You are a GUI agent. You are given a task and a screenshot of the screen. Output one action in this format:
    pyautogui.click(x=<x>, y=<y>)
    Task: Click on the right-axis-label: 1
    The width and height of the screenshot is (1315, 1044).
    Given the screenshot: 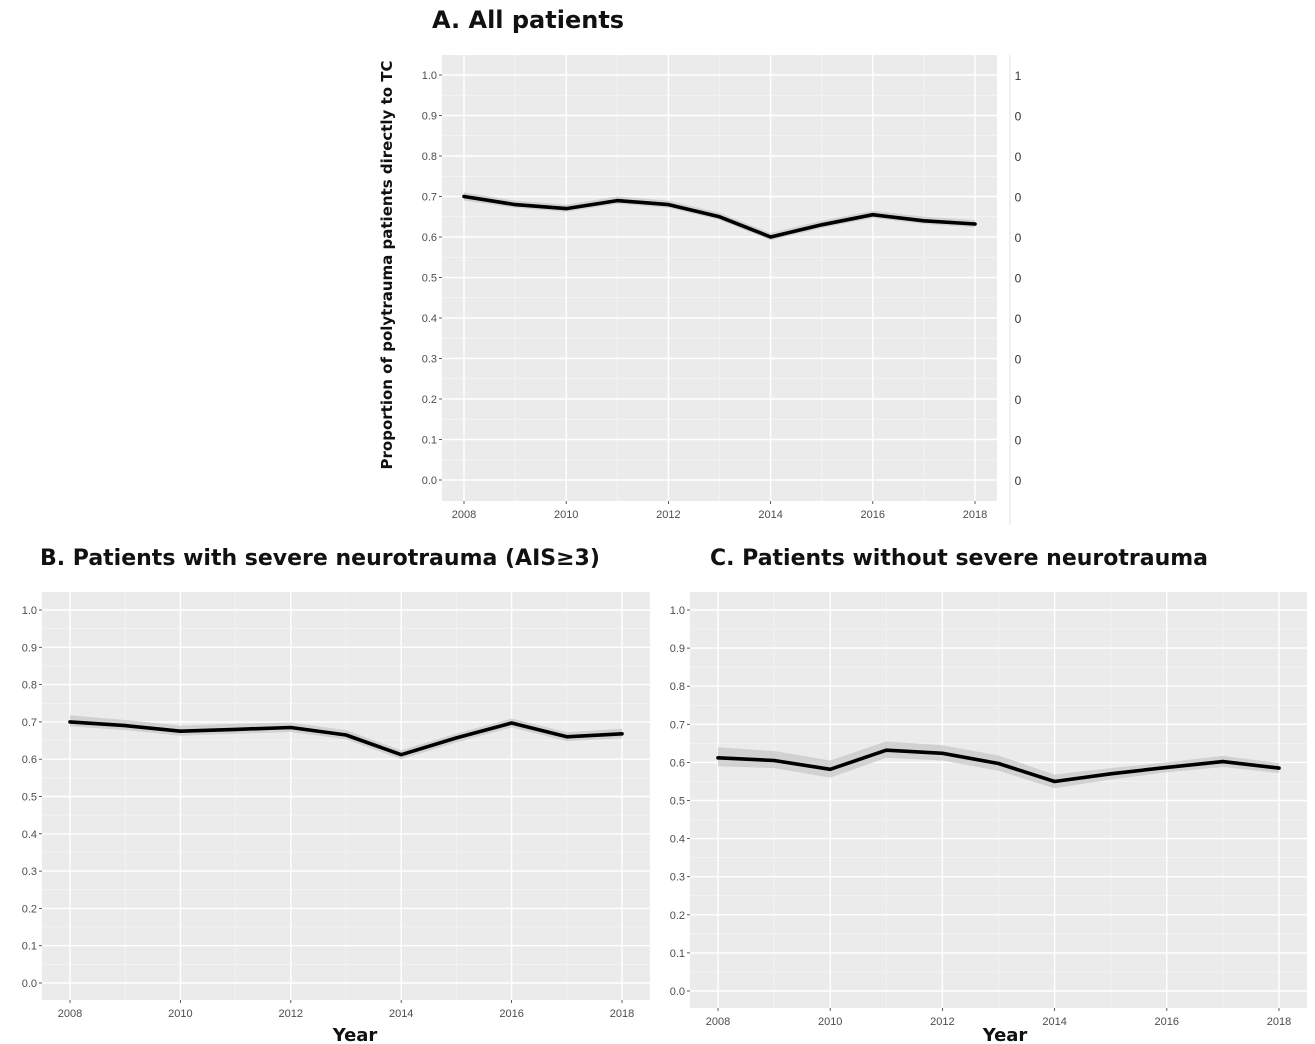 What is the action you would take?
    pyautogui.click(x=1018, y=76)
    